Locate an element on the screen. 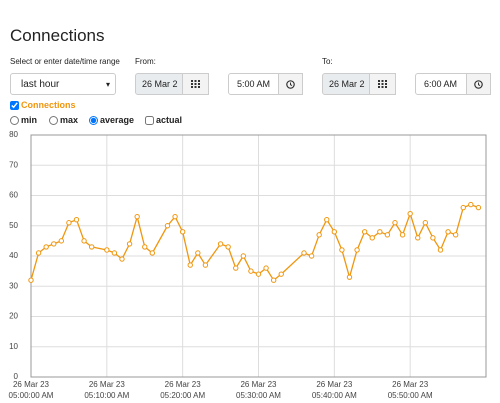 The image size is (500, 403). aggregation-label: average is located at coordinates (117, 120).